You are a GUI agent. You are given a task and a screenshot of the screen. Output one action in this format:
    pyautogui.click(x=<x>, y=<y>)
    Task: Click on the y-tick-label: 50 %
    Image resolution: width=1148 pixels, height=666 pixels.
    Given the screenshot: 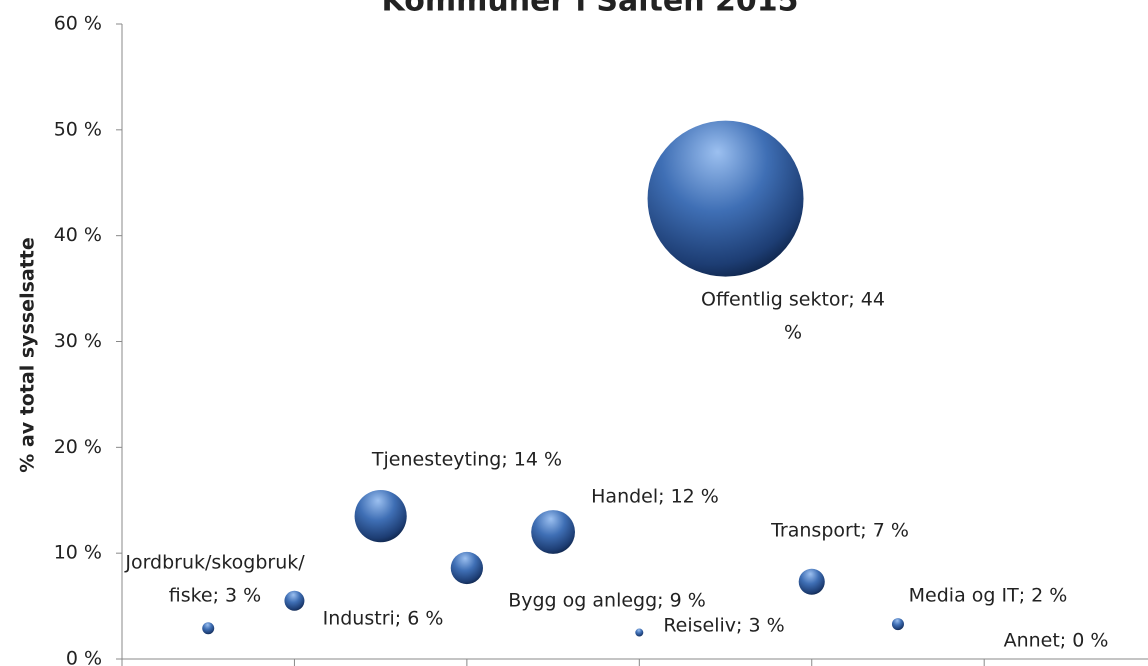 What is the action you would take?
    pyautogui.click(x=78, y=129)
    